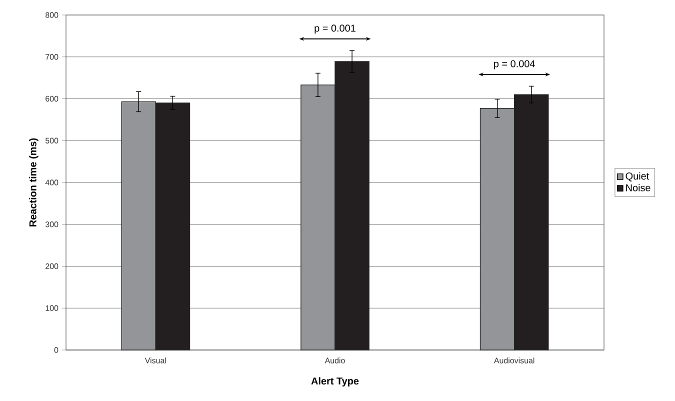 The width and height of the screenshot is (675, 401). Describe the element at coordinates (638, 177) in the screenshot. I see `legend-label: Quiet` at that location.